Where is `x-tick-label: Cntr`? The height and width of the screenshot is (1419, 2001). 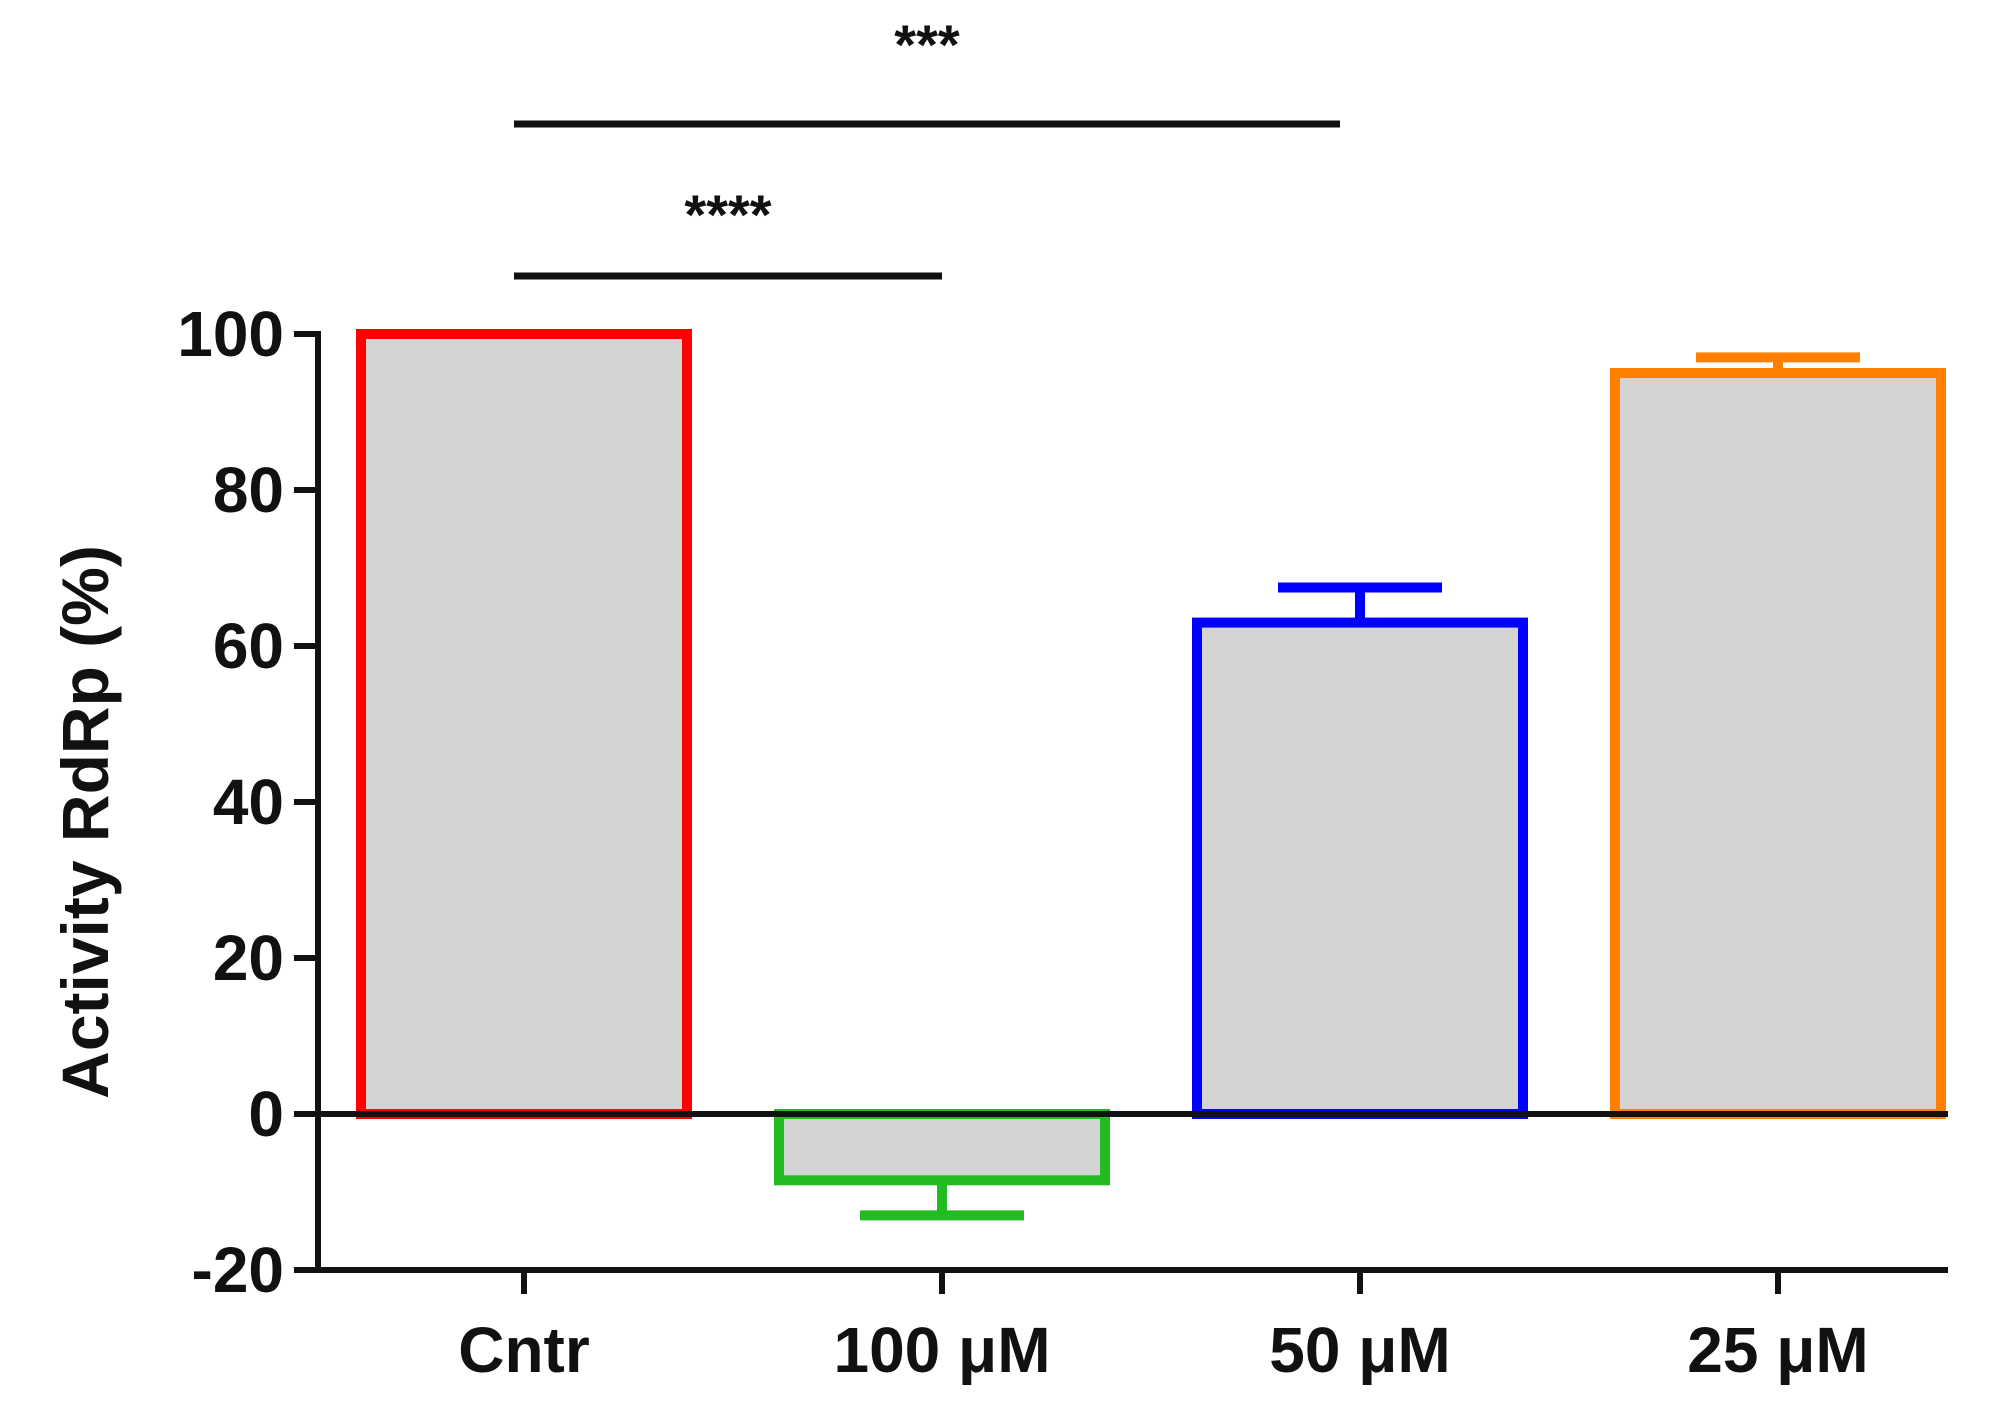 x-tick-label: Cntr is located at coordinates (524, 1350).